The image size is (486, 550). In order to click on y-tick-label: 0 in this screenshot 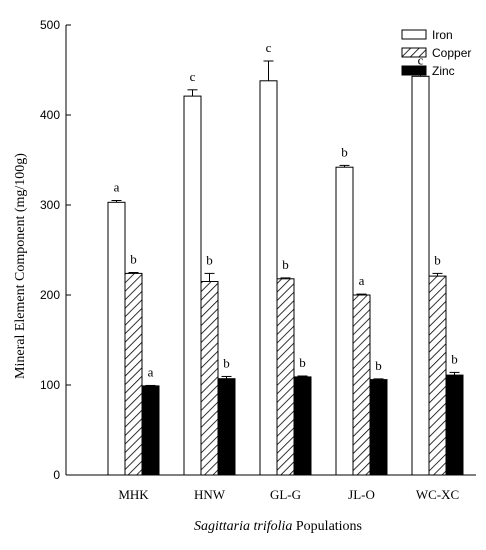, I will do `click(56, 475)`.